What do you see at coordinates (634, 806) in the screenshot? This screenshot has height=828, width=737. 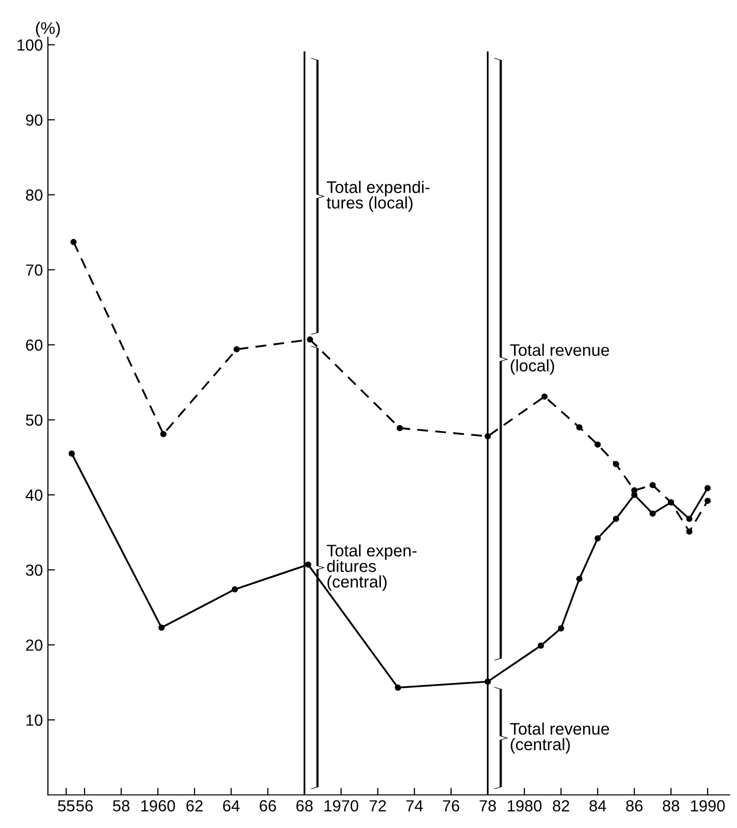 I see `x-tick-label: 86` at bounding box center [634, 806].